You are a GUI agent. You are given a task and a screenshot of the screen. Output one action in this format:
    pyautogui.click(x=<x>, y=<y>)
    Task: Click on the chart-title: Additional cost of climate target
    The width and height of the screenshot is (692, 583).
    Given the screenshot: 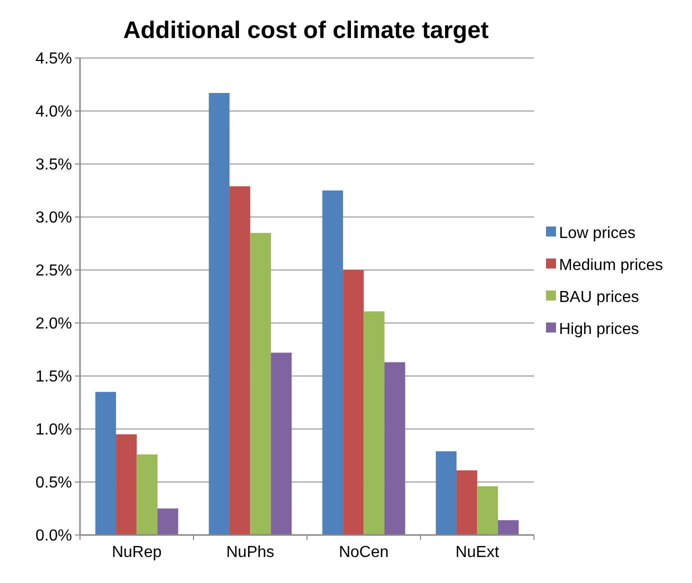 What is the action you would take?
    pyautogui.click(x=306, y=30)
    